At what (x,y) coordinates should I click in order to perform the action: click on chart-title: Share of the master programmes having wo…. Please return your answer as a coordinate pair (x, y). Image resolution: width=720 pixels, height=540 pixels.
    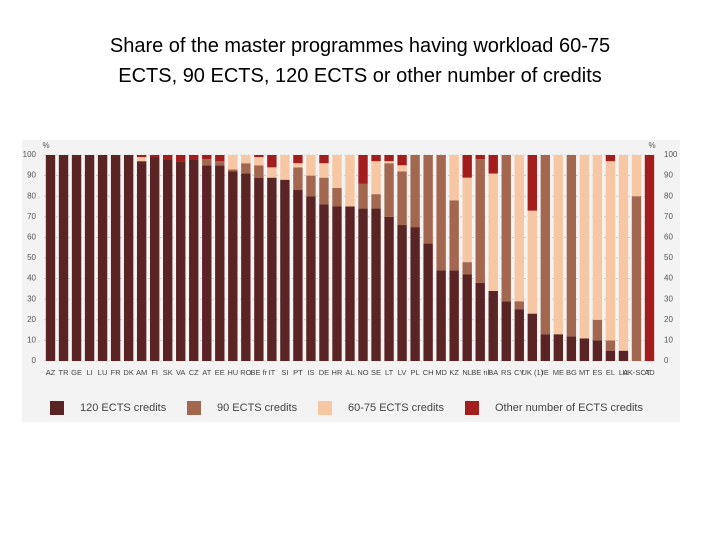
    Looking at the image, I should click on (360, 46).